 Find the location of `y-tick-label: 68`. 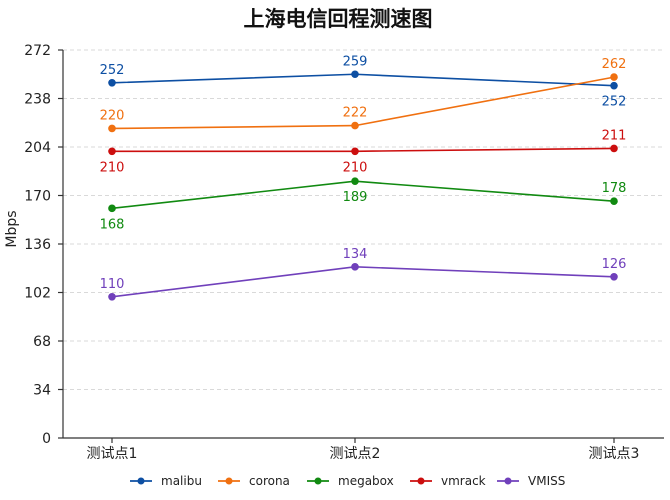

y-tick-label: 68 is located at coordinates (42, 342).